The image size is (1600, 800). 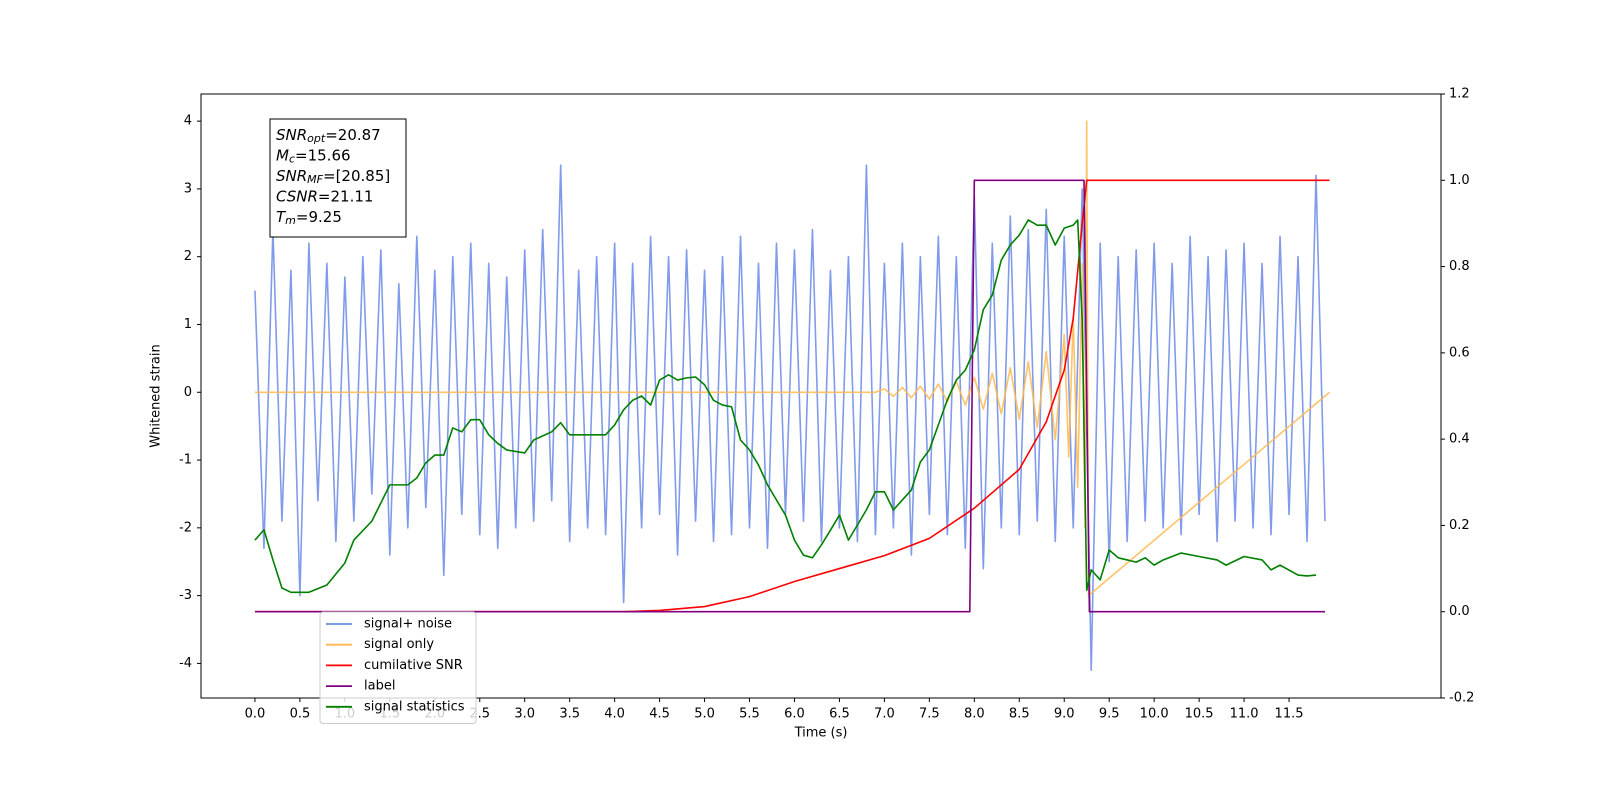 What do you see at coordinates (974, 714) in the screenshot?
I see `x-tick-label: 8.0` at bounding box center [974, 714].